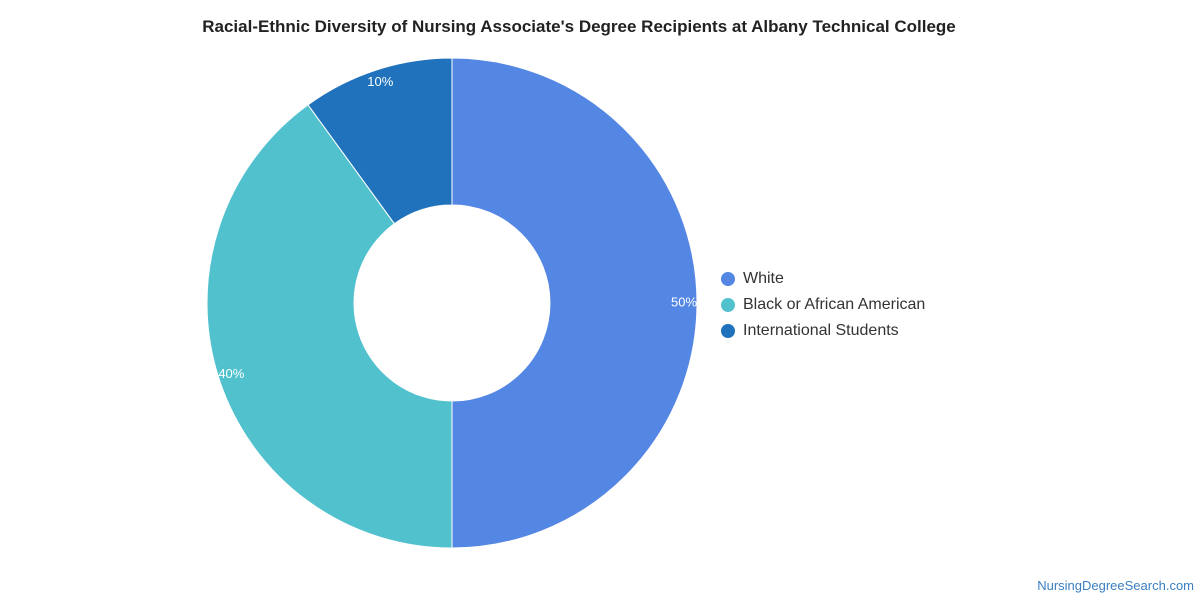  What do you see at coordinates (823, 279) in the screenshot?
I see `legend-item-white: White` at bounding box center [823, 279].